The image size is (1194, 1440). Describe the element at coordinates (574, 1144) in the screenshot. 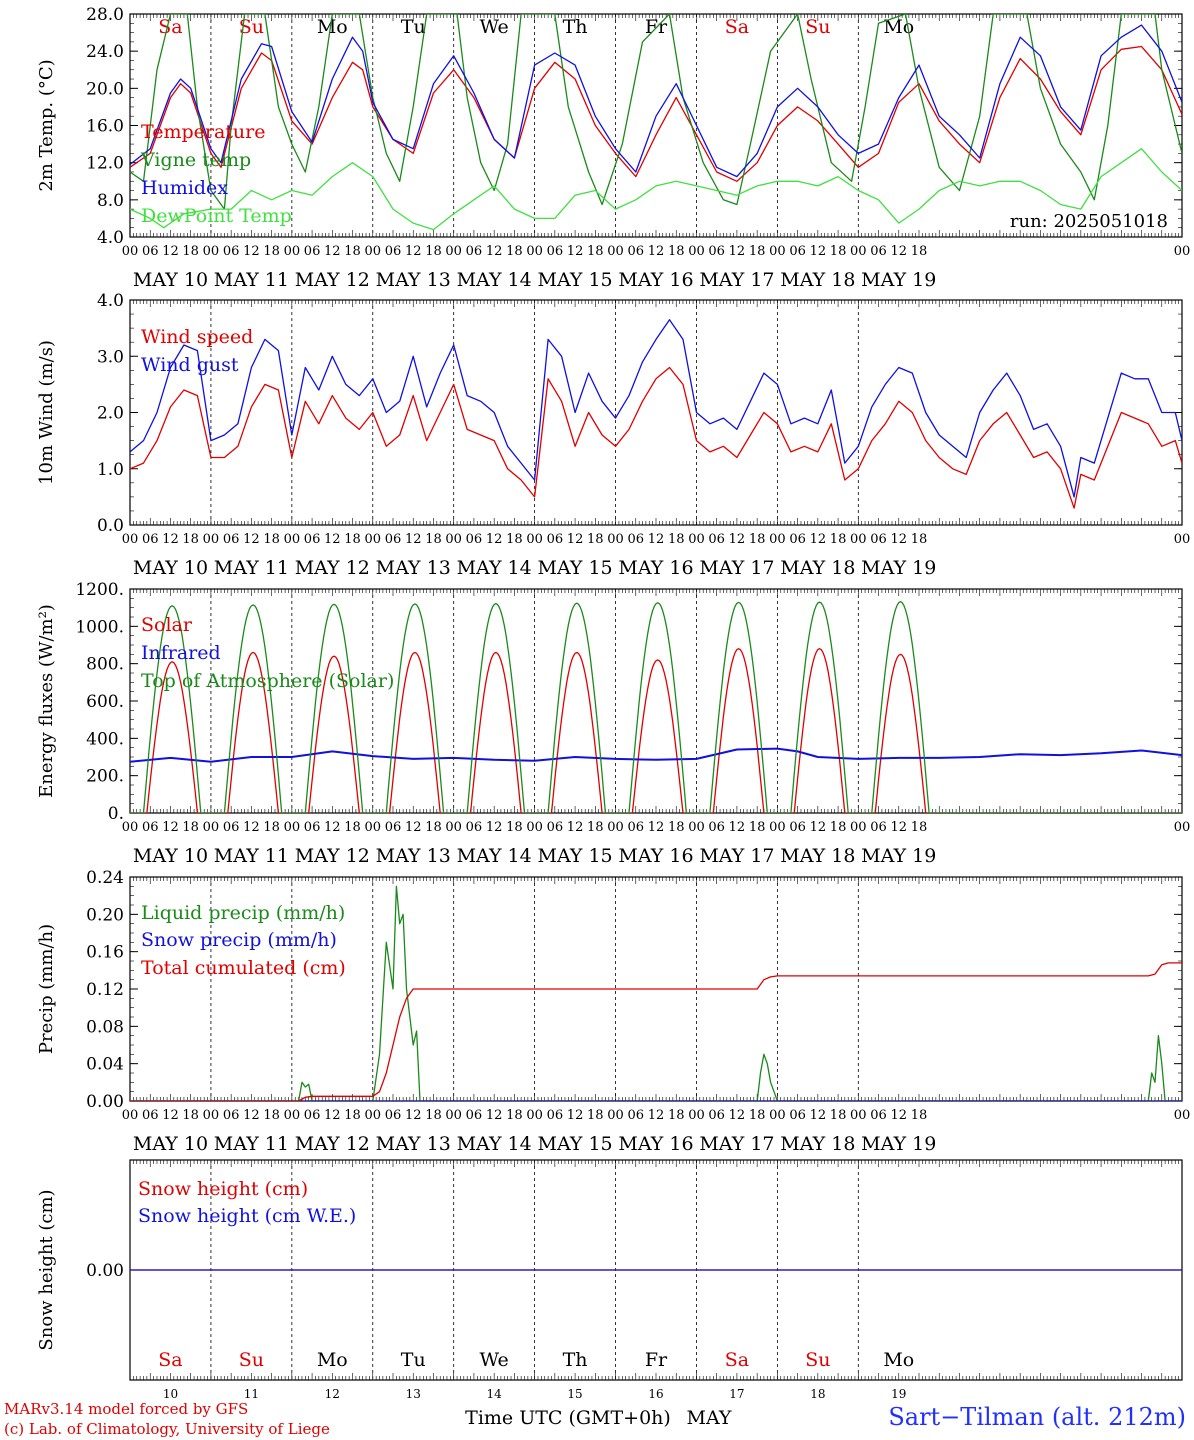

I see `day-label: MAY 15` at that location.